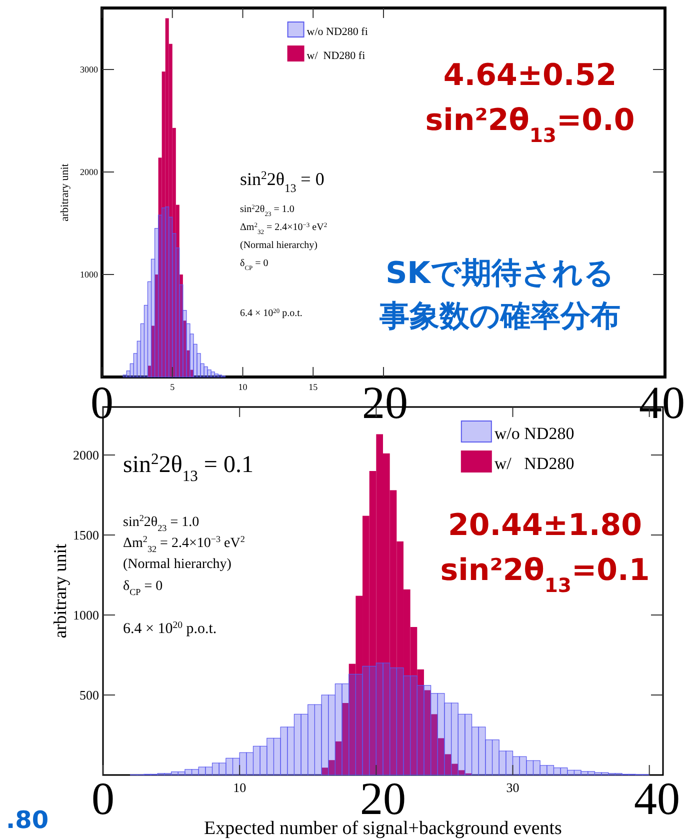  Describe the element at coordinates (545, 574) in the screenshot. I see `annotation: sin²2θ$_{13}$=0.1` at that location.